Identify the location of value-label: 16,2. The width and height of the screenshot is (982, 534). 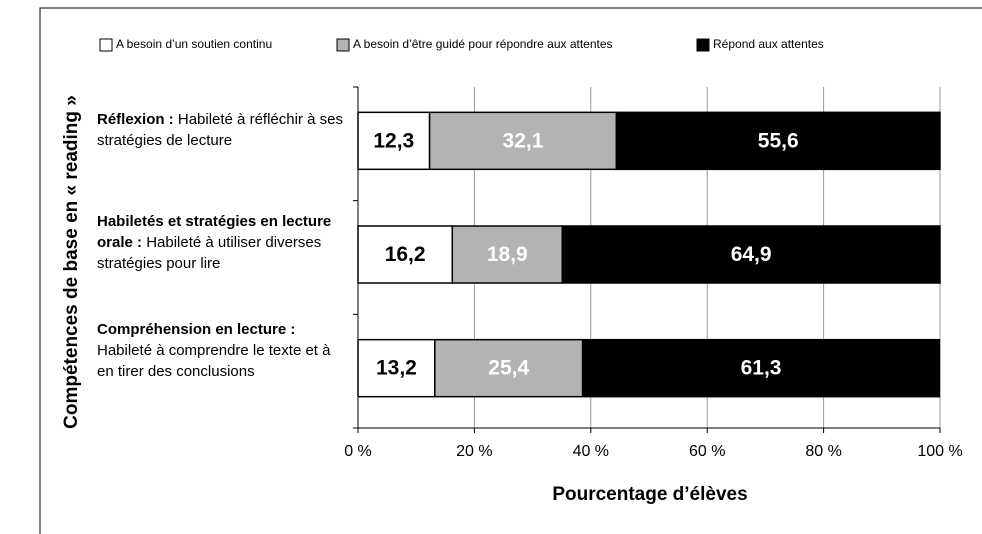
(405, 254).